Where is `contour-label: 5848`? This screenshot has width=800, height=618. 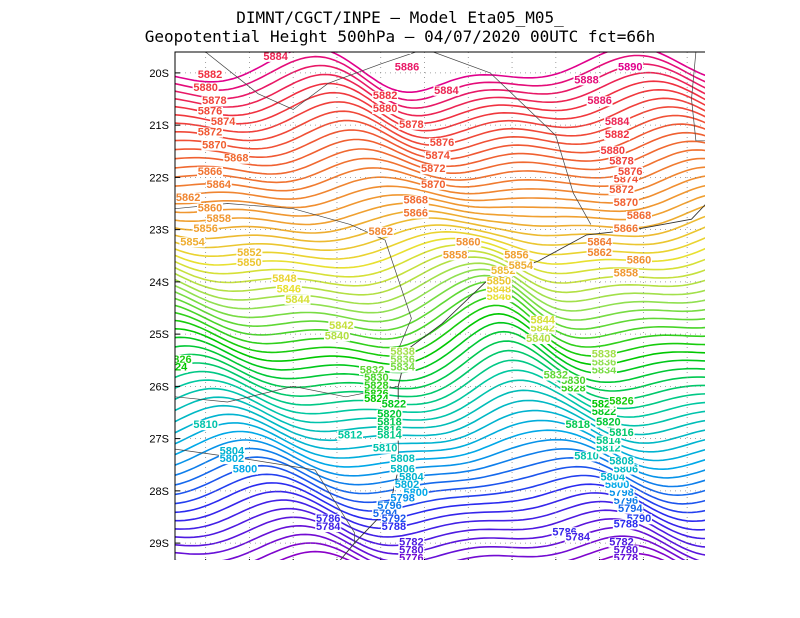
contour-label: 5848 is located at coordinates (284, 279).